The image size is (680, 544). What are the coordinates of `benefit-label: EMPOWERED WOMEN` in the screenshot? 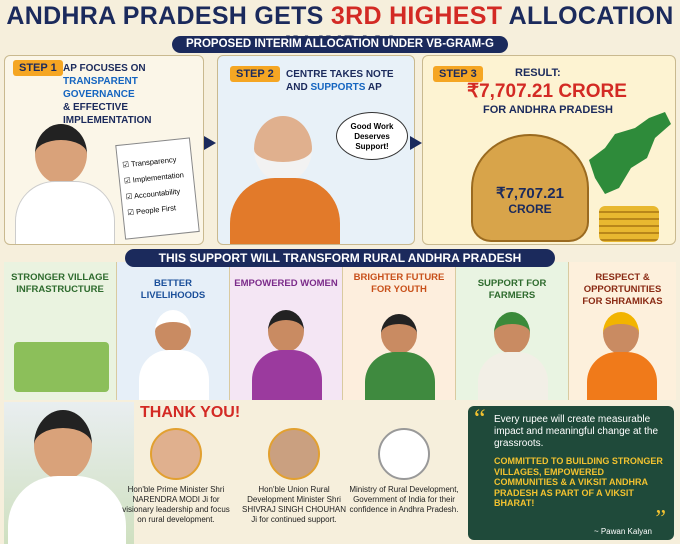 It's located at (286, 283).